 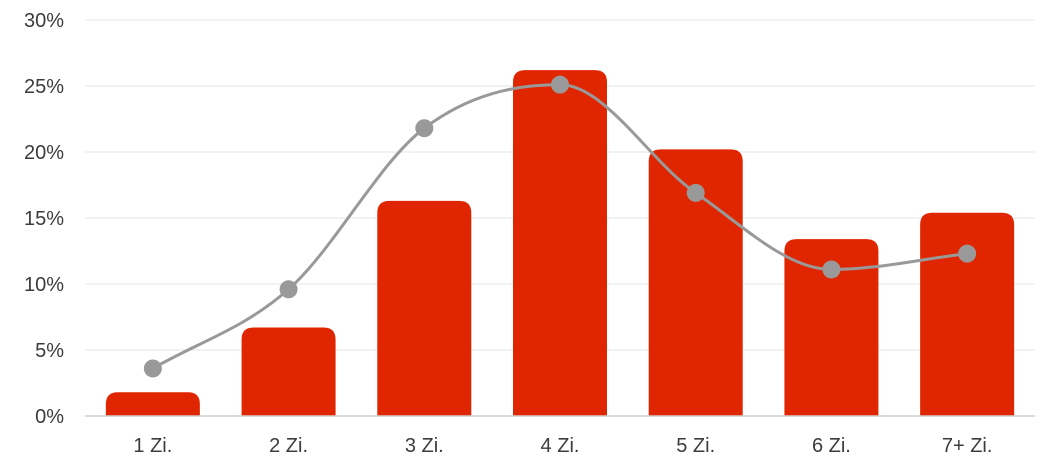 I want to click on y-tick-label-1: 5%, so click(x=49, y=351).